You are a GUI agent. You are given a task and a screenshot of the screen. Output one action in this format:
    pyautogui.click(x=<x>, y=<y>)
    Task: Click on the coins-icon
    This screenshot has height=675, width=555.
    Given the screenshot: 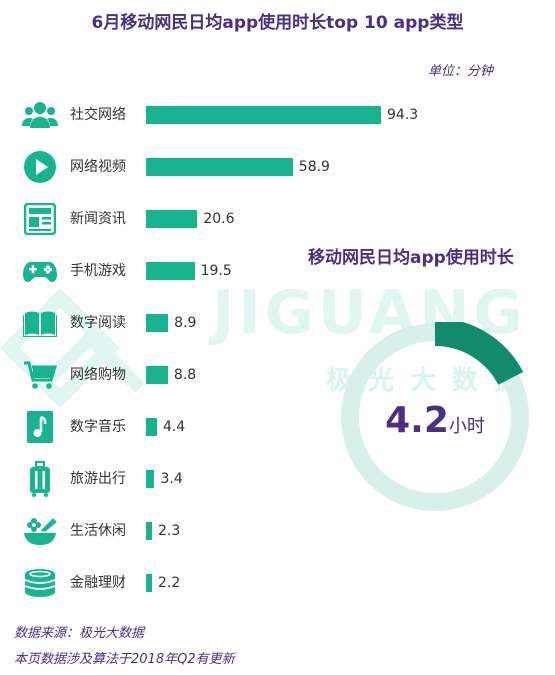 What is the action you would take?
    pyautogui.click(x=40, y=583)
    